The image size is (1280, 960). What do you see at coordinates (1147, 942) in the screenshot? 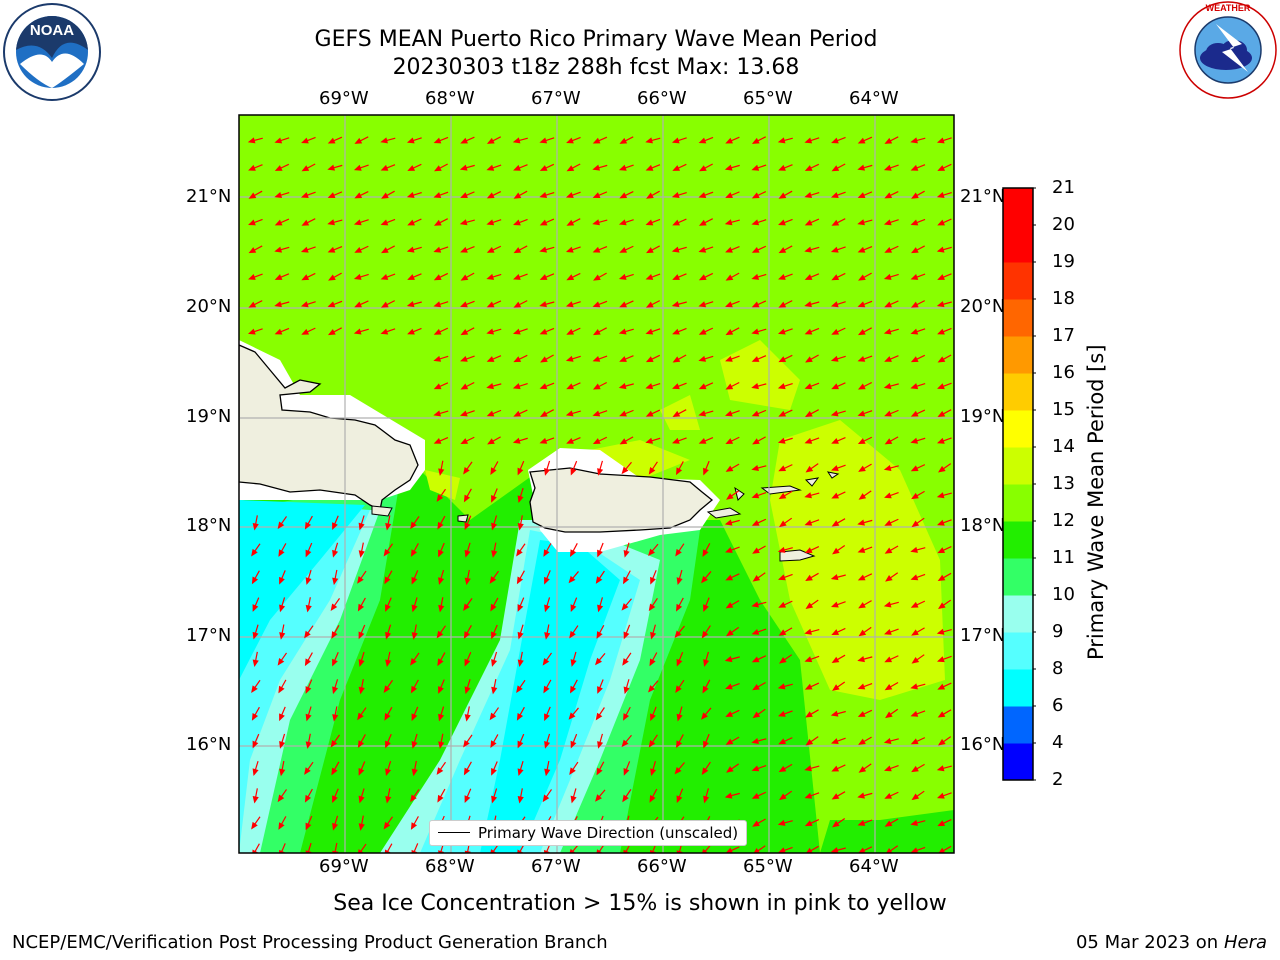
I see `footer-date: 05 Mar 2023 on` at bounding box center [1147, 942].